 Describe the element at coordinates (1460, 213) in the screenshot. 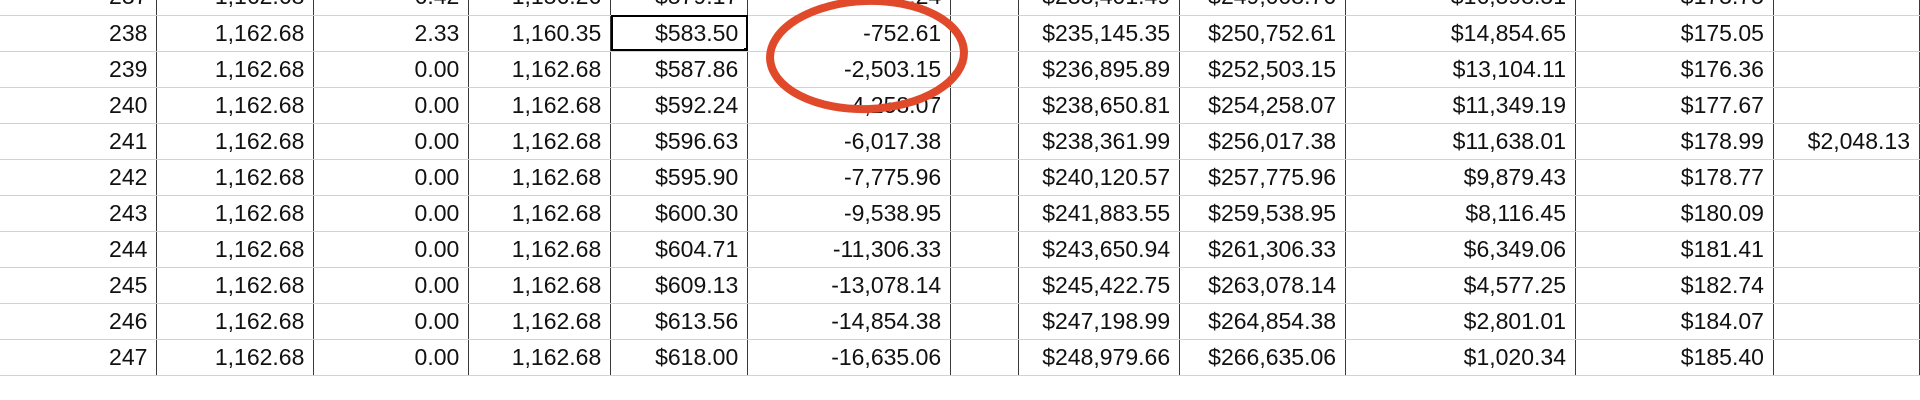

I see `grid-cell: $8,116.45` at that location.